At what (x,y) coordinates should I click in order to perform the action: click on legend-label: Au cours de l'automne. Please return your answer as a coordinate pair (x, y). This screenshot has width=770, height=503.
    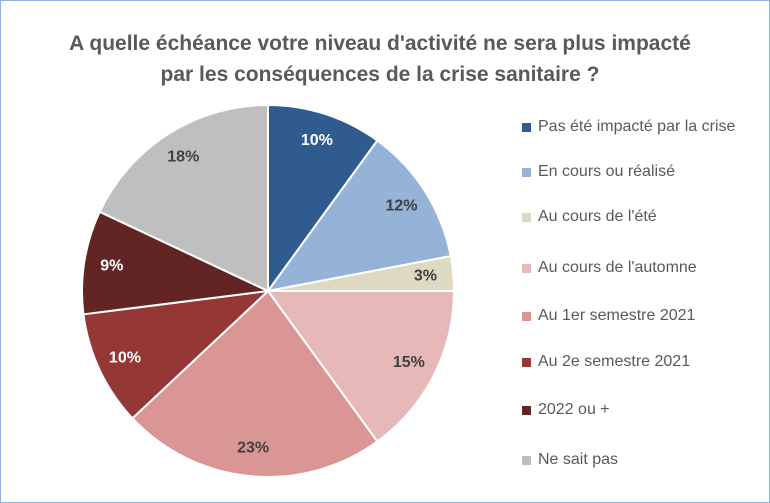
    Looking at the image, I should click on (617, 267).